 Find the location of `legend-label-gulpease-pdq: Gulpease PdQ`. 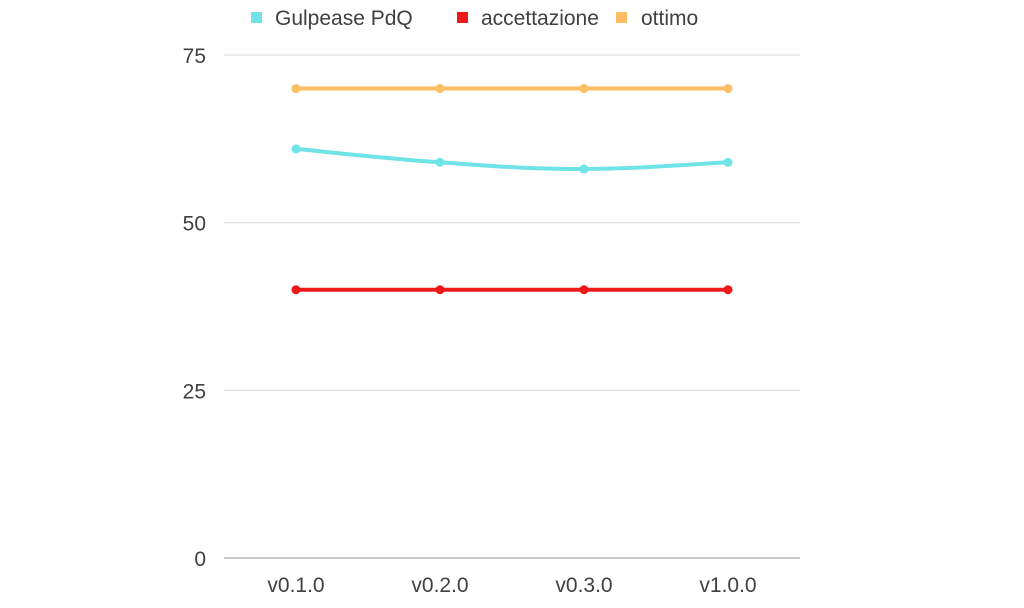

legend-label-gulpease-pdq: Gulpease PdQ is located at coordinates (344, 18).